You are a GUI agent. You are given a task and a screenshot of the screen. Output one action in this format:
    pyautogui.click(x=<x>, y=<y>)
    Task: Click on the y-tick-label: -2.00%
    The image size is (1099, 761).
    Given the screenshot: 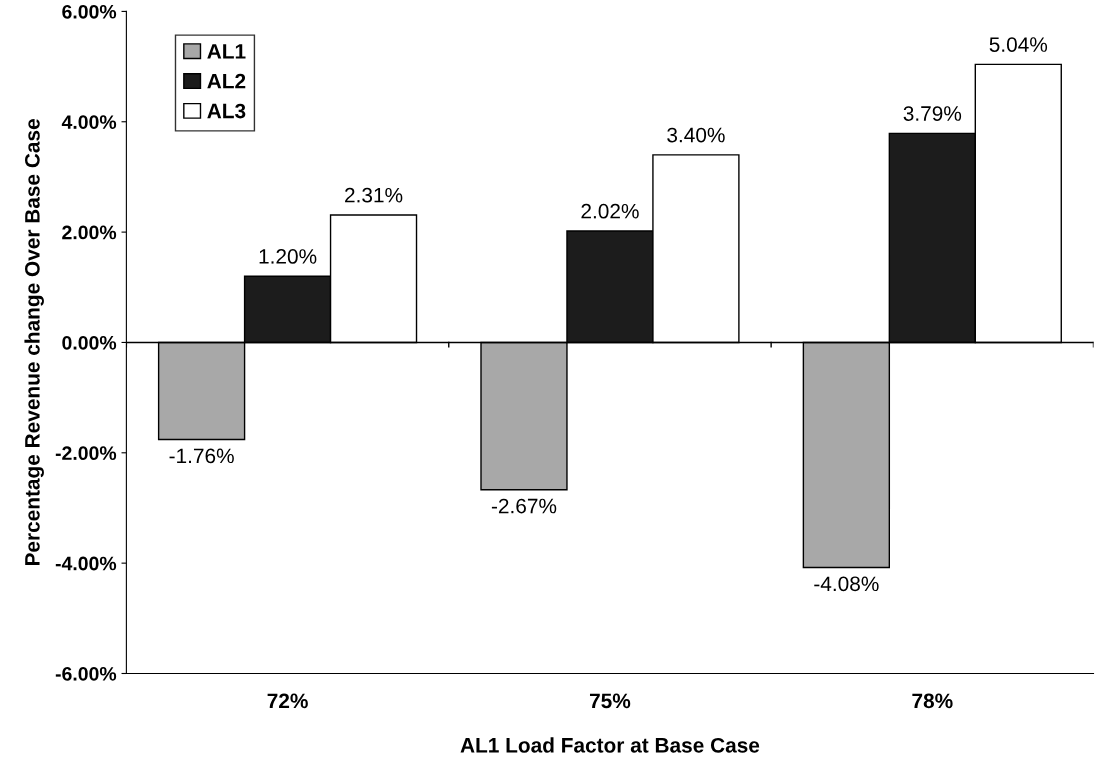 What is the action you would take?
    pyautogui.click(x=86, y=453)
    